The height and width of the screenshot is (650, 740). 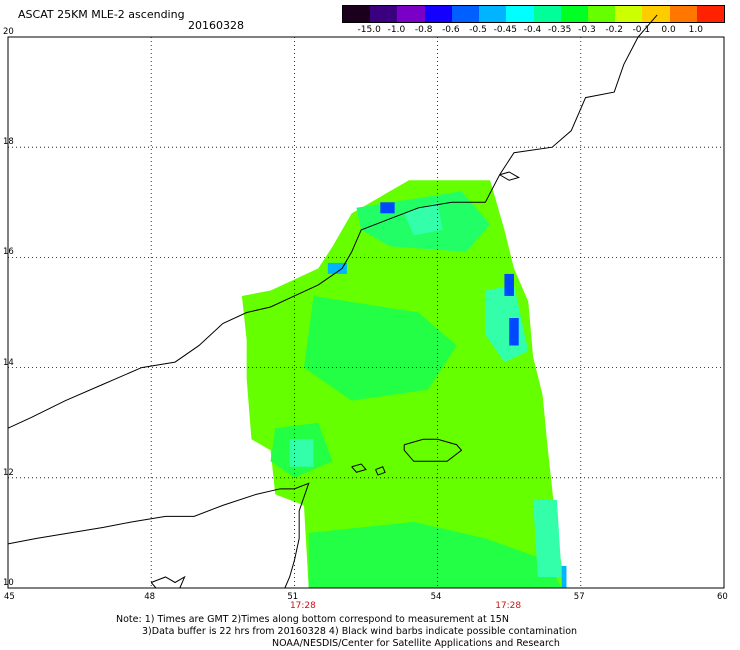 What do you see at coordinates (8, 583) in the screenshot?
I see `latitude-label: 10` at bounding box center [8, 583].